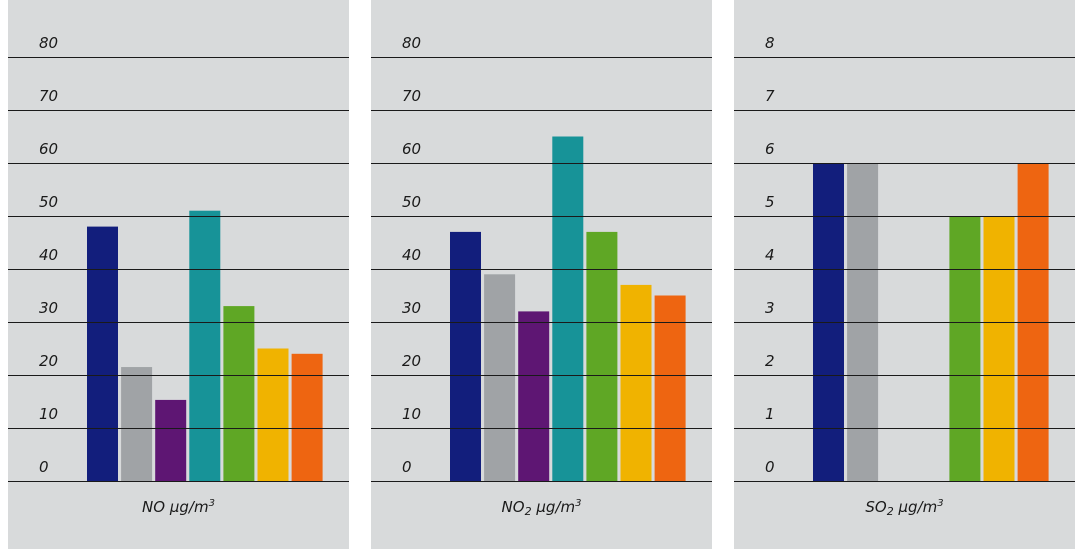 Image resolution: width=1078 pixels, height=549 pixels. Describe the element at coordinates (541, 508) in the screenshot. I see `x-axis-label: NO2 µg/m3` at that location.